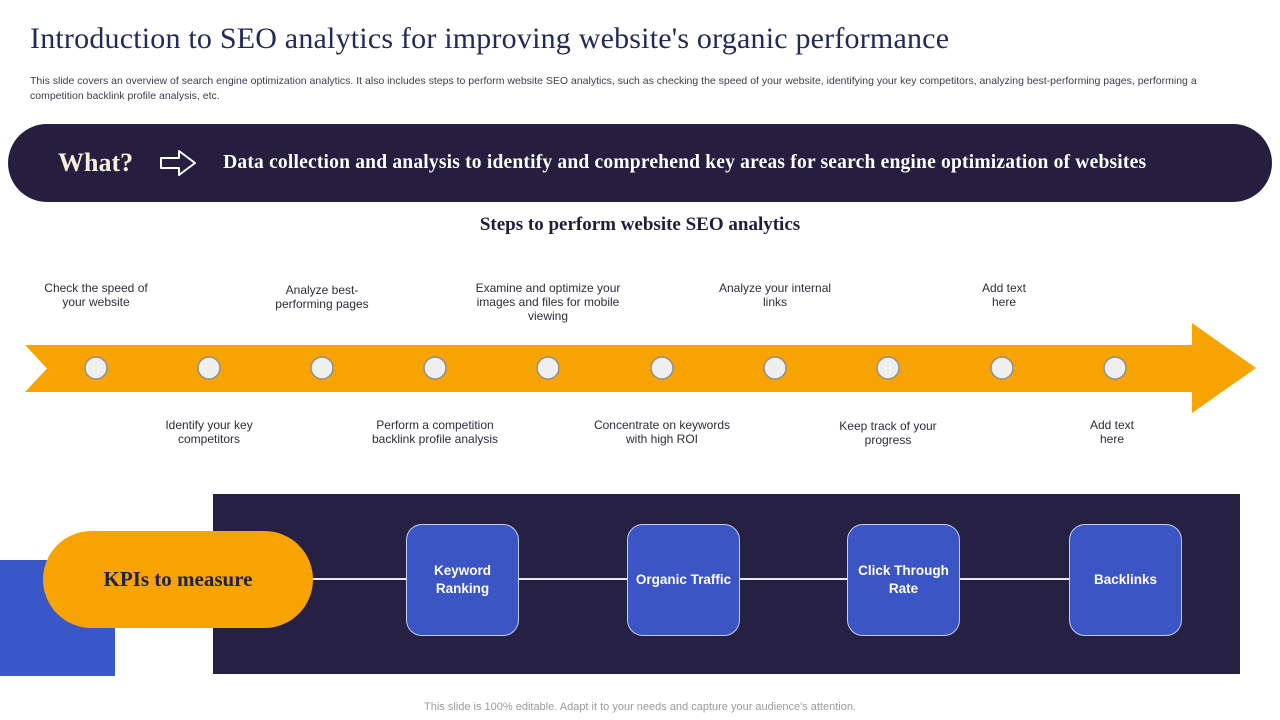 The height and width of the screenshot is (720, 1280). What do you see at coordinates (209, 432) in the screenshot?
I see `step-label: Identify your key competitors` at bounding box center [209, 432].